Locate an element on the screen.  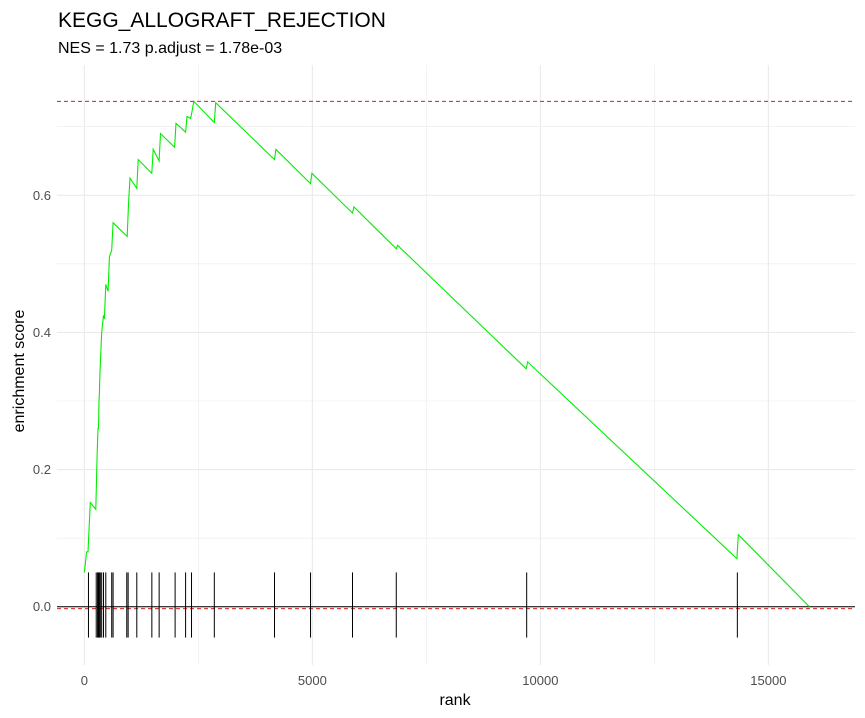
chart-subtitle: NES = 1.73 p.adjust = 1.78e-03 is located at coordinates (170, 48).